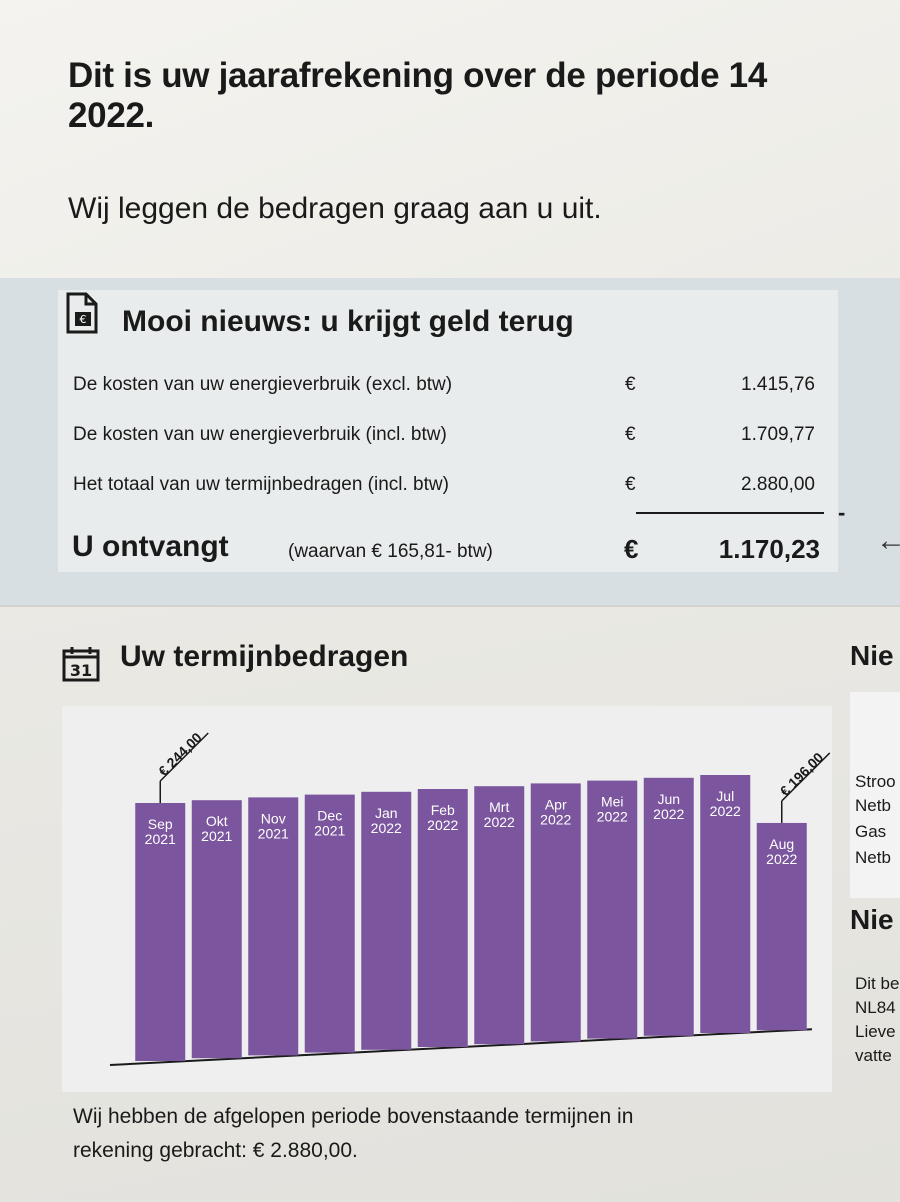 This screenshot has width=900, height=1202. I want to click on total-vat-note: (waarvan € 165,81- btw), so click(390, 551).